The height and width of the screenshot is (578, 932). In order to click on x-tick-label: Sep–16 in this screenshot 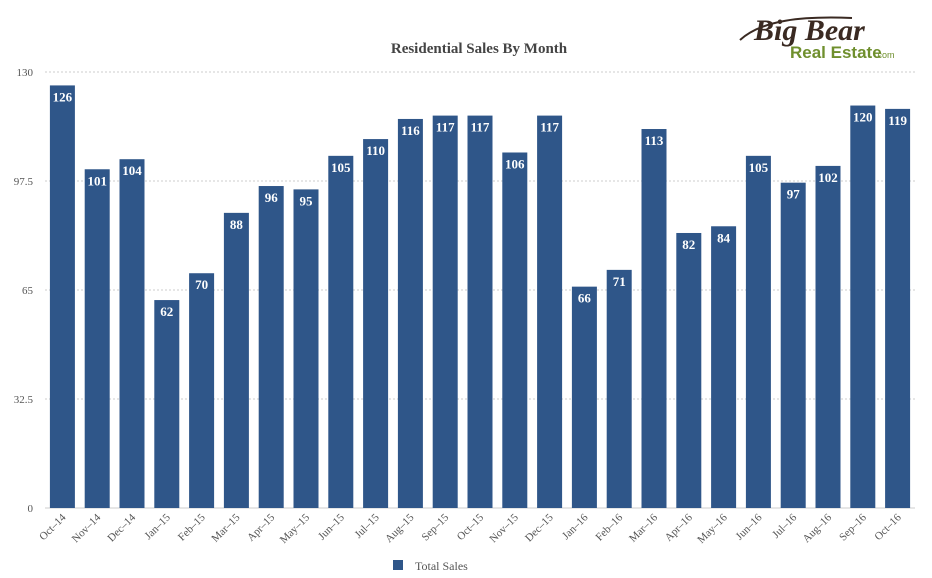, I will do `click(853, 527)`.